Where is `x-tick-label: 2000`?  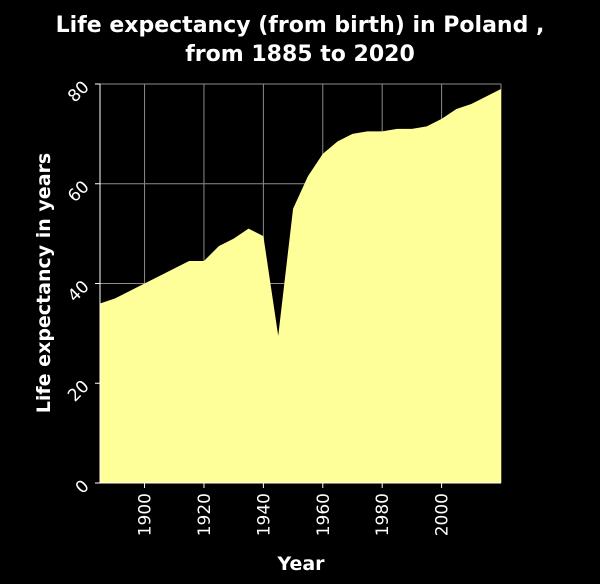 x-tick-label: 2000 is located at coordinates (443, 514).